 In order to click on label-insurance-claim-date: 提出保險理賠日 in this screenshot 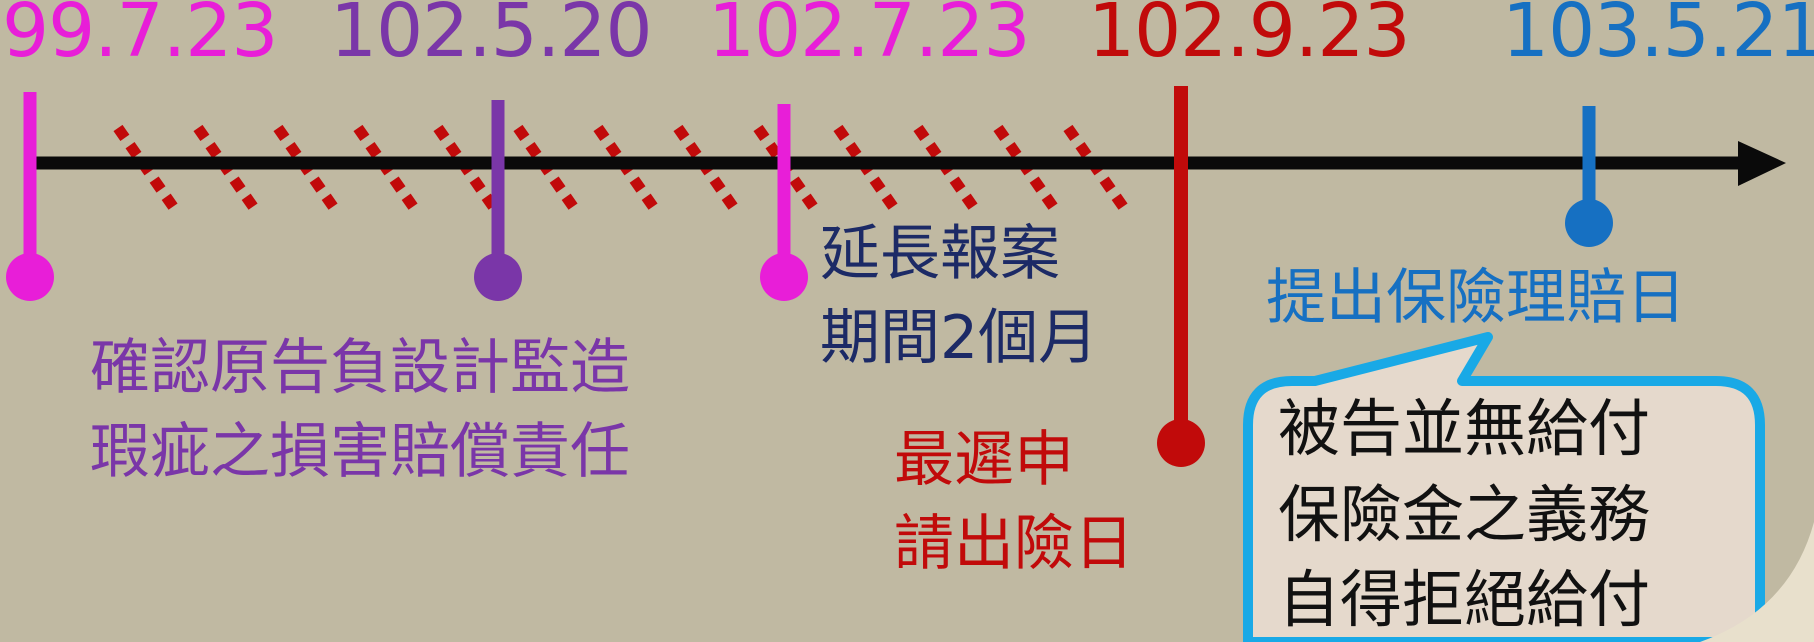, I will do `click(1476, 298)`.